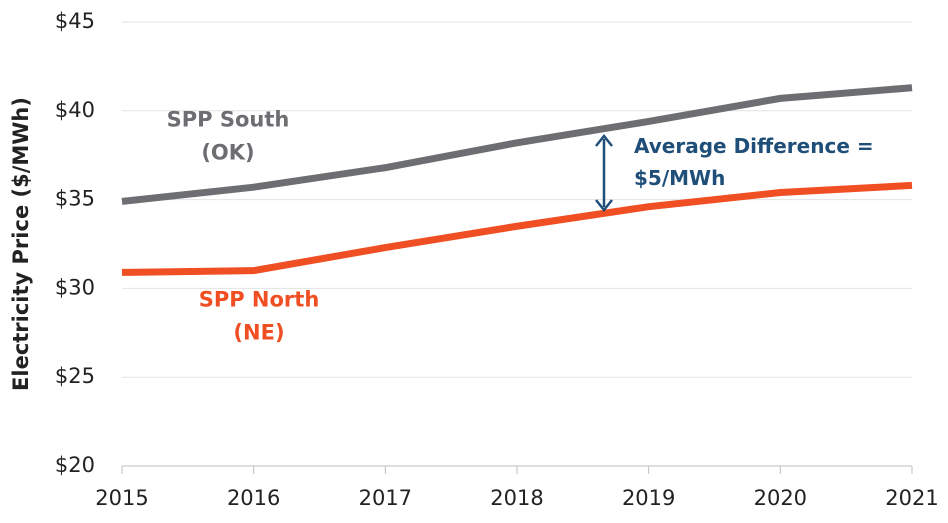 This screenshot has width=948, height=523. I want to click on y-tick-label: $30, so click(75, 287).